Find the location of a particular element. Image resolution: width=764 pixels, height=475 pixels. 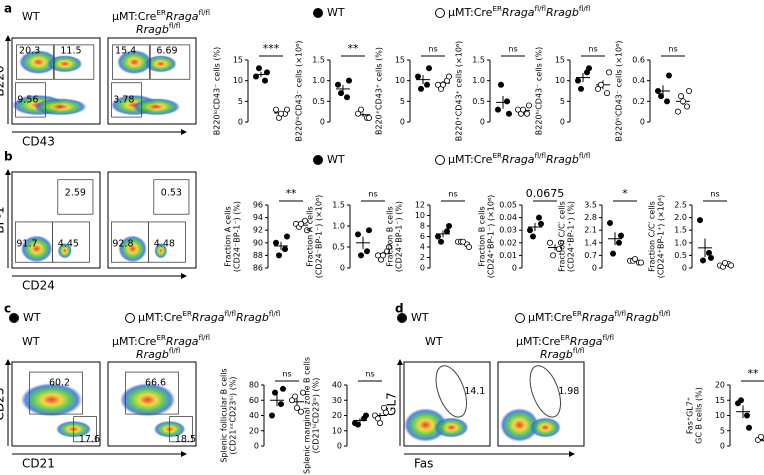

y-tick-label: 0.02 is located at coordinates (508, 242).